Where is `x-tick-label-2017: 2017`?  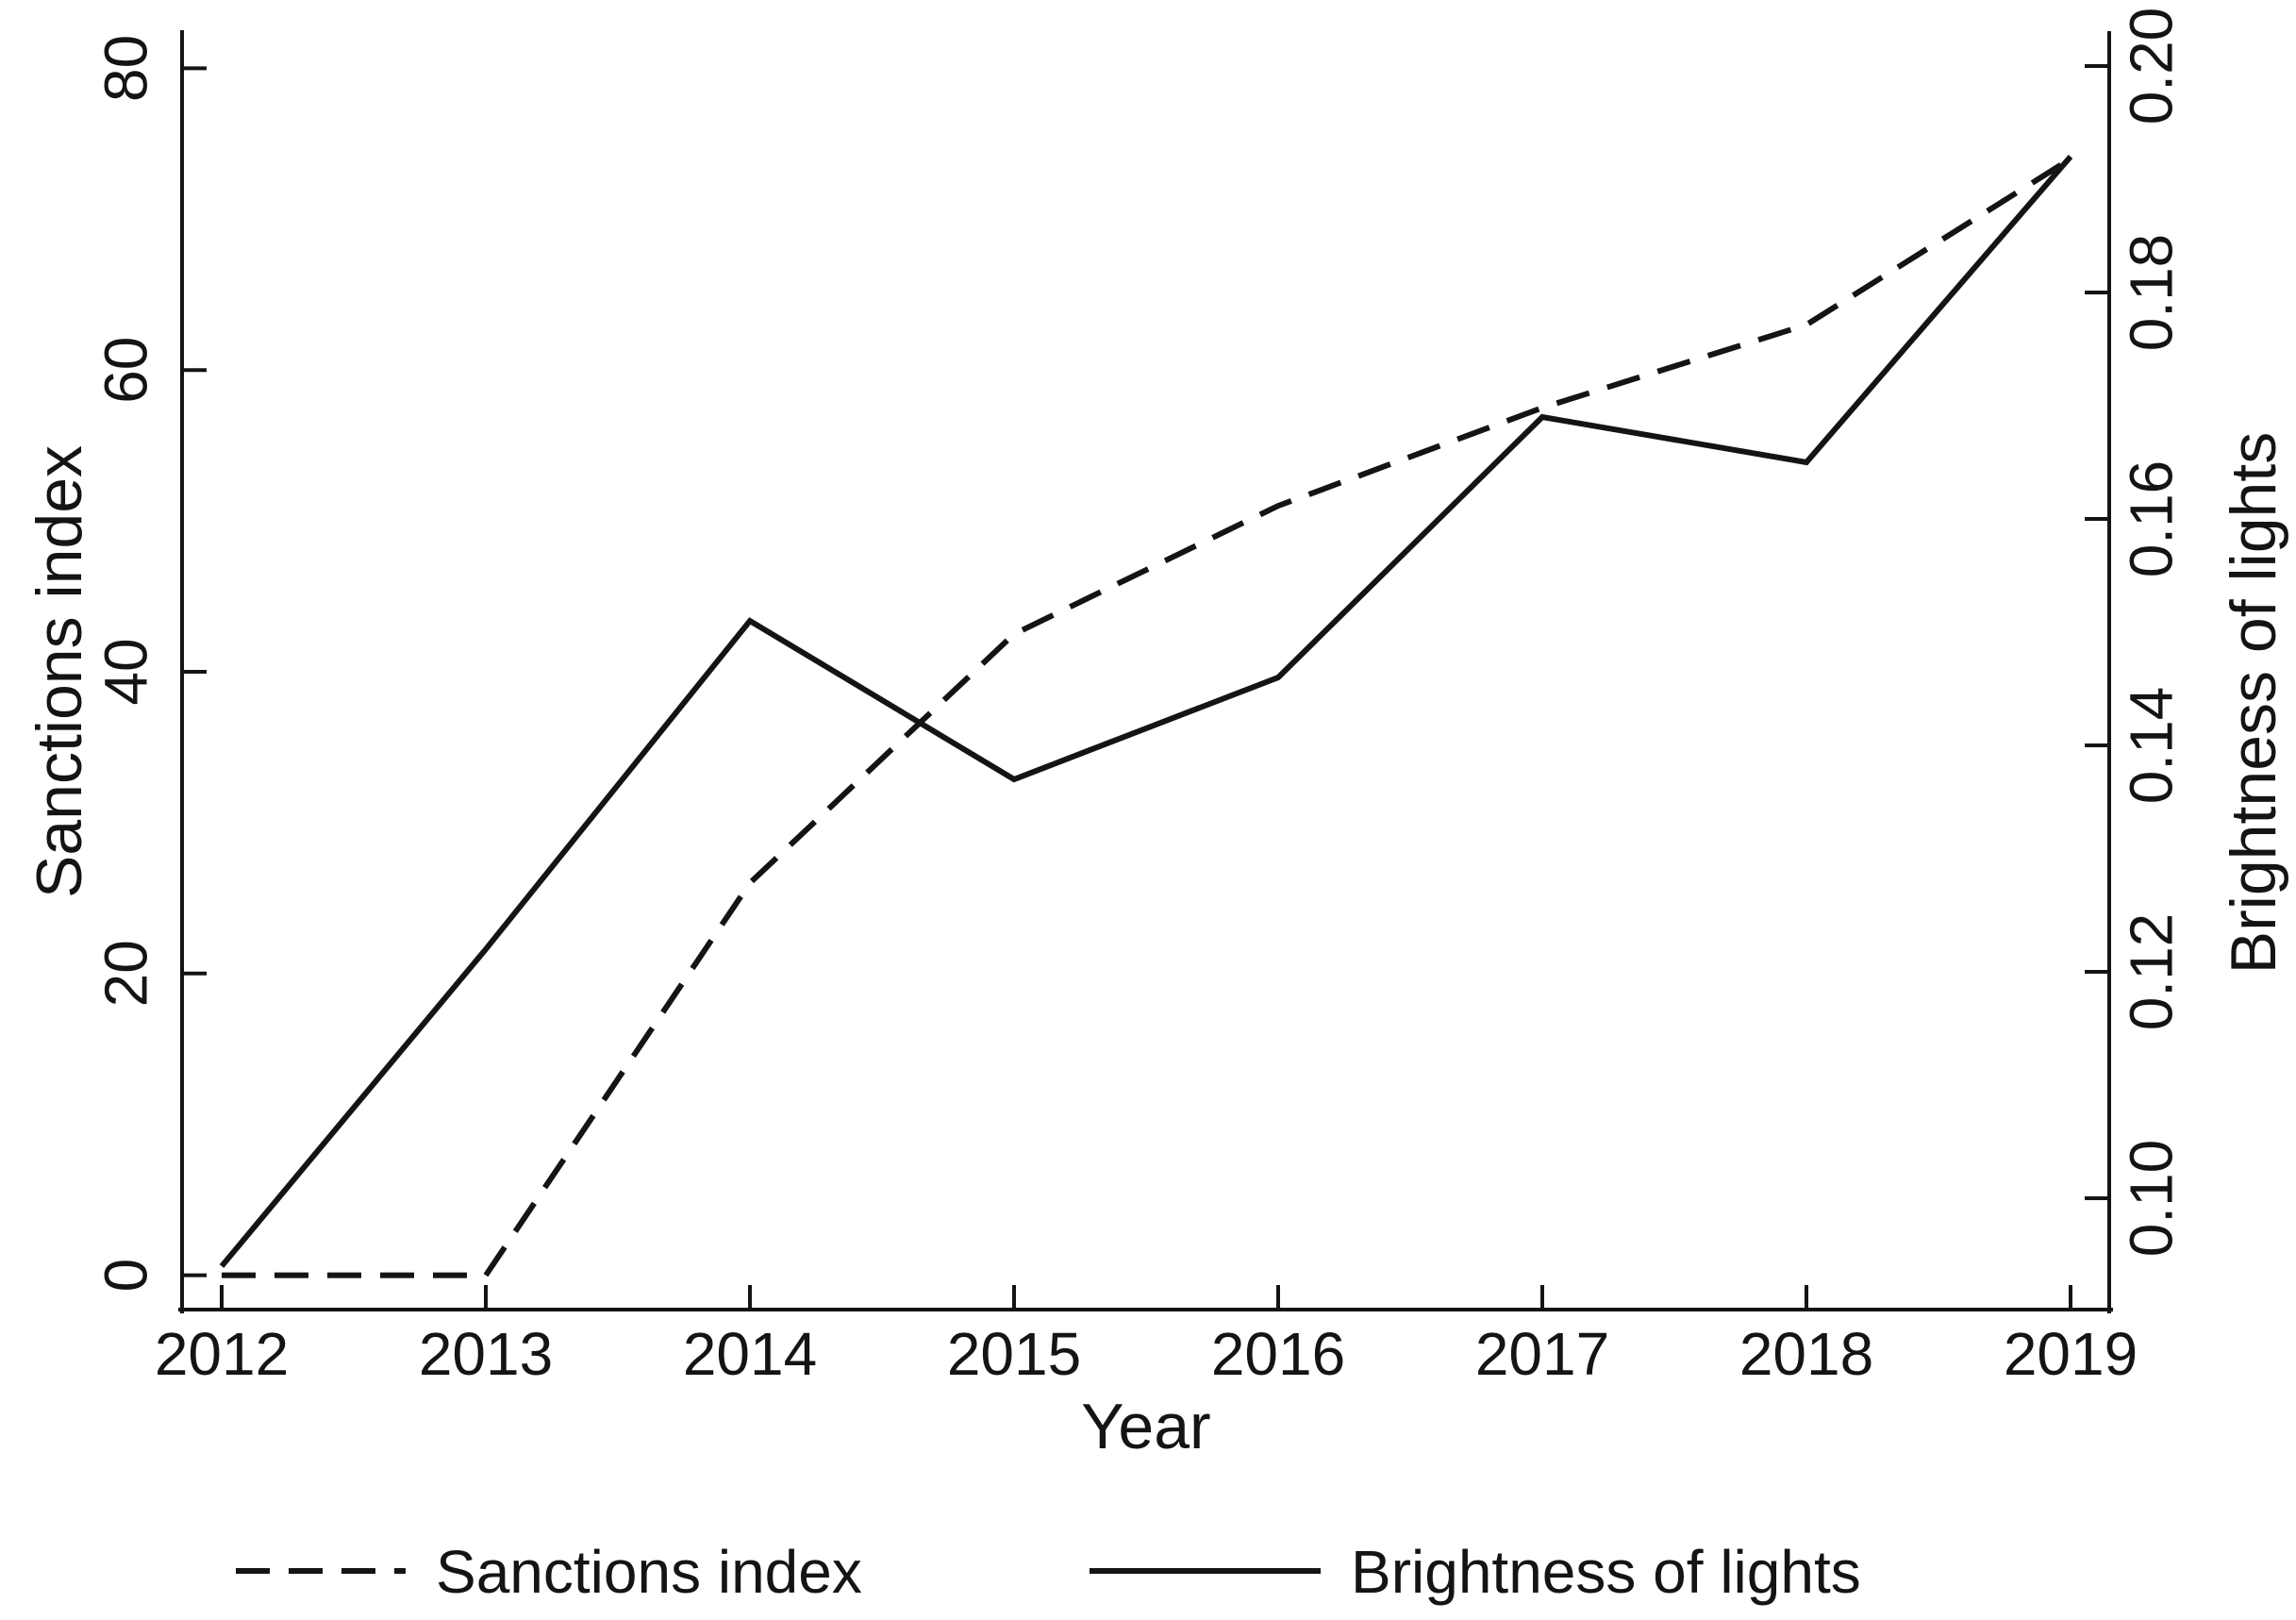
x-tick-label-2017: 2017 is located at coordinates (1542, 1354).